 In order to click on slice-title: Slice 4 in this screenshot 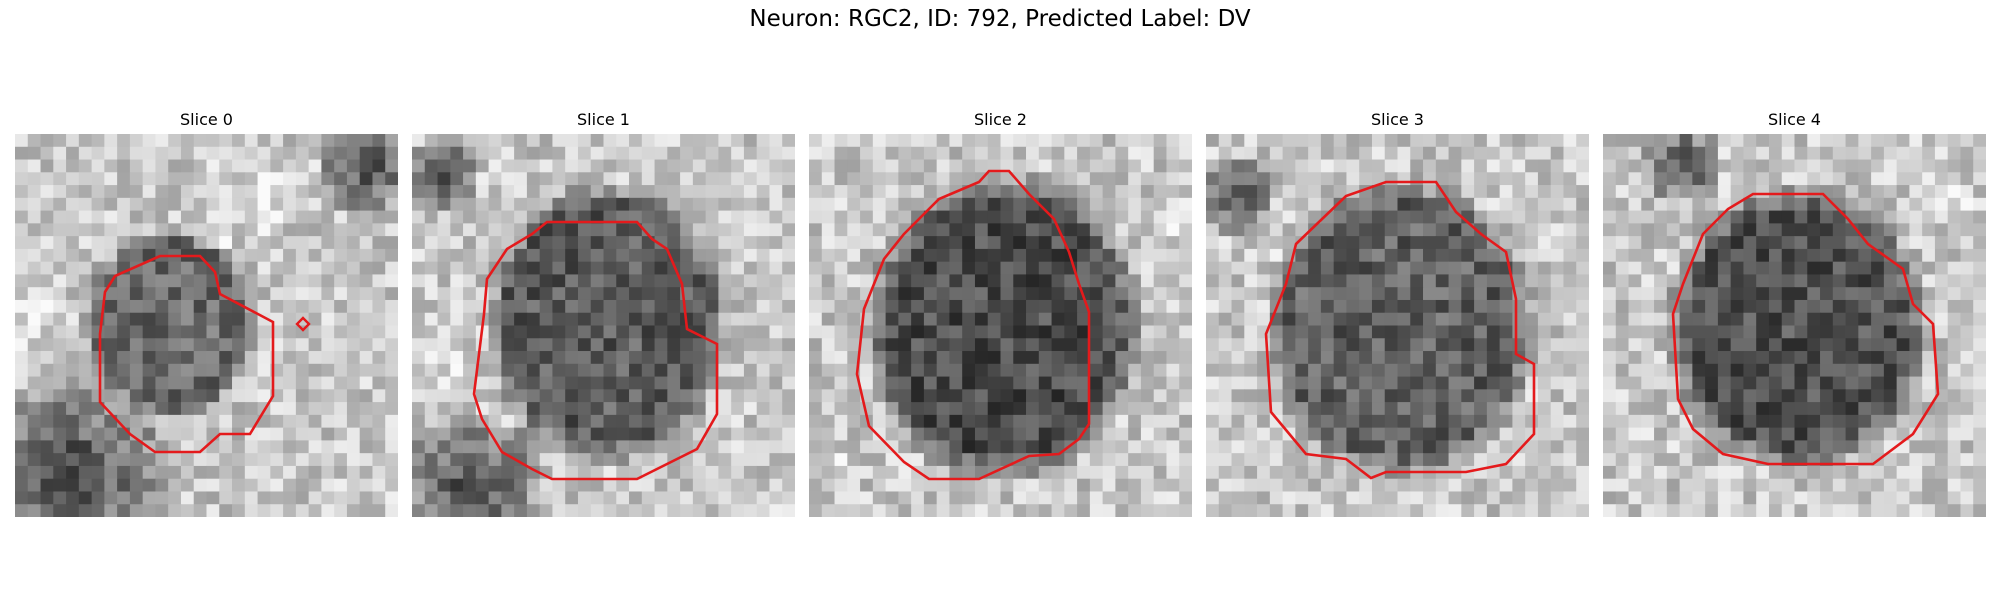, I will do `click(1794, 119)`.